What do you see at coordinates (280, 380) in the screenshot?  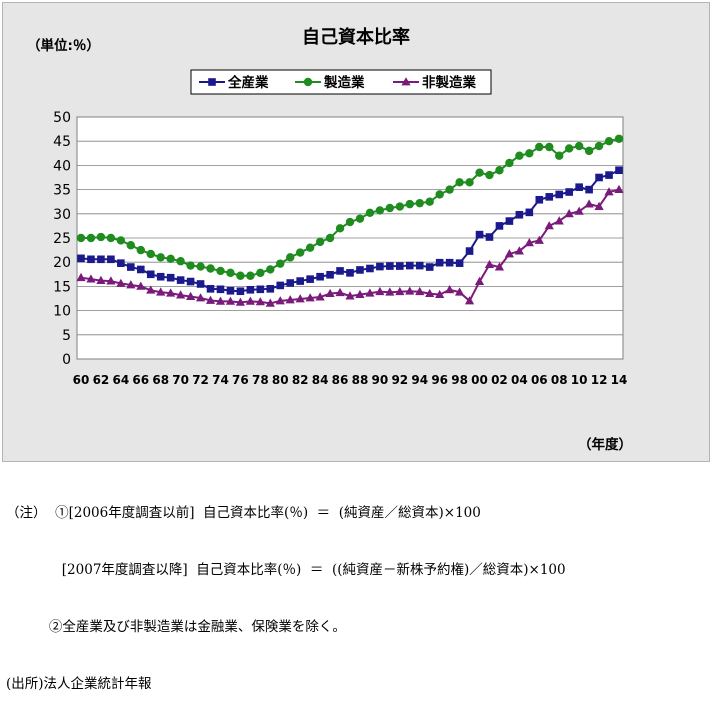 I see `x-tick-label: 80` at bounding box center [280, 380].